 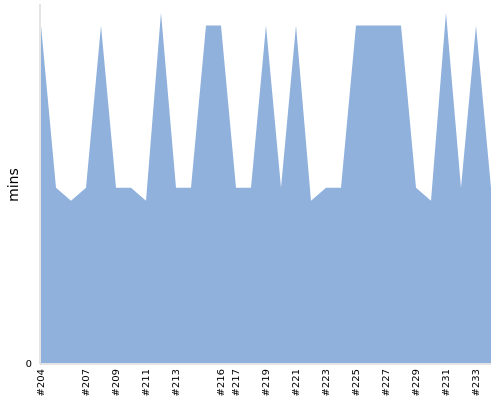 I want to click on x-tick-label: #211, so click(x=146, y=382).